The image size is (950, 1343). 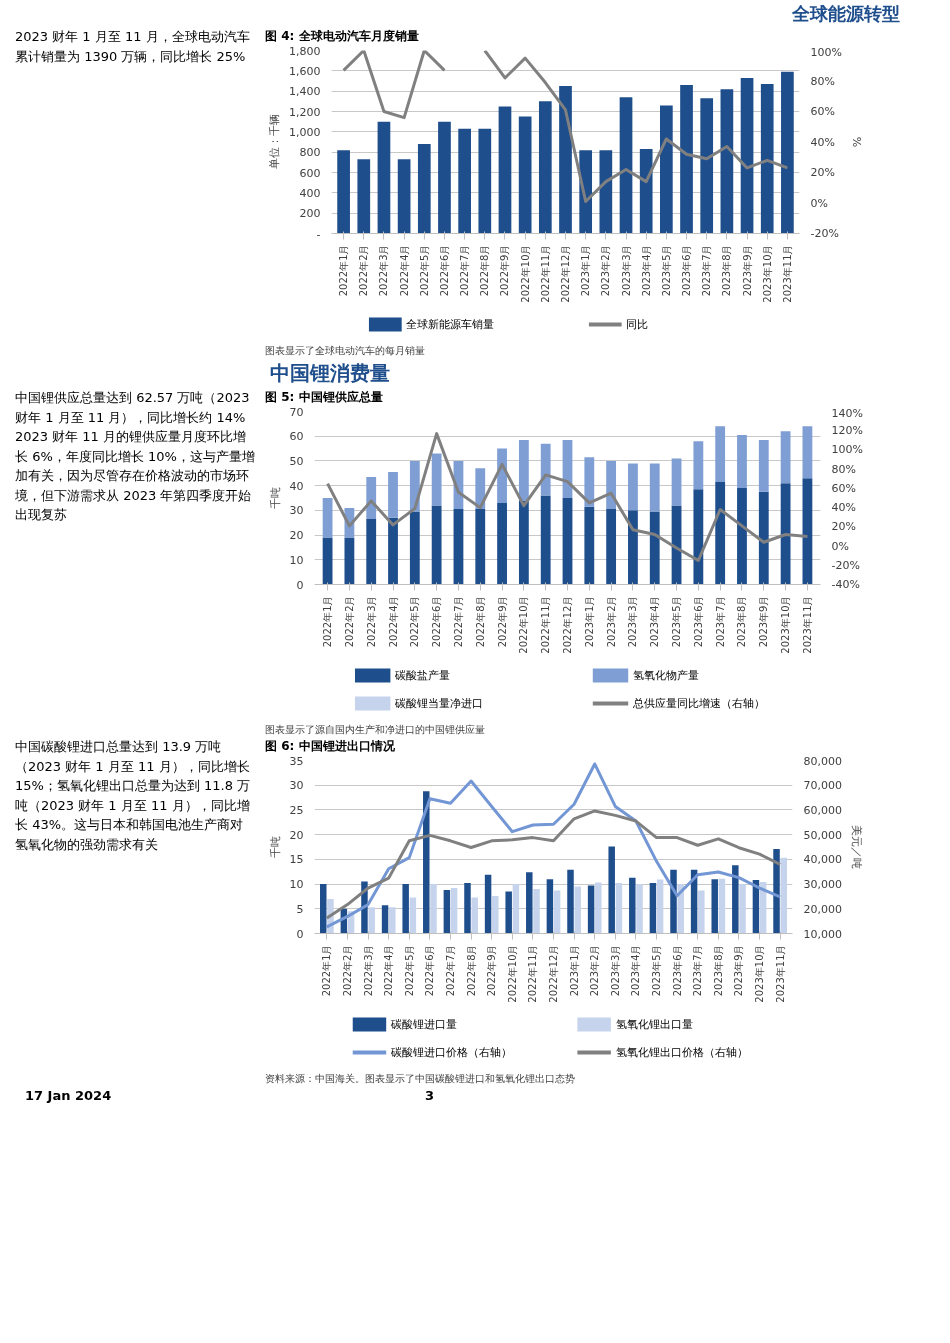 What do you see at coordinates (310, 193) in the screenshot?
I see `y-tick-label: 400` at bounding box center [310, 193].